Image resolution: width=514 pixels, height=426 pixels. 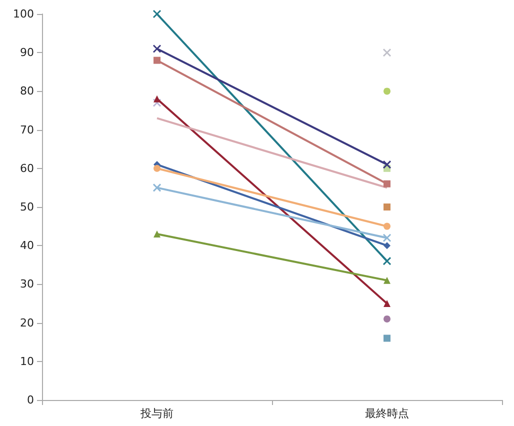 I want to click on x-tick-label: 投与前, so click(x=157, y=413).